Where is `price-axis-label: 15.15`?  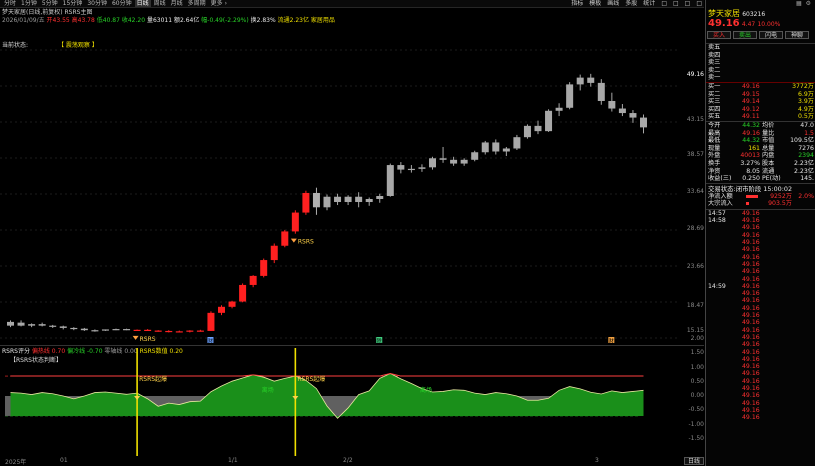 price-axis-label: 15.15 is located at coordinates (695, 331).